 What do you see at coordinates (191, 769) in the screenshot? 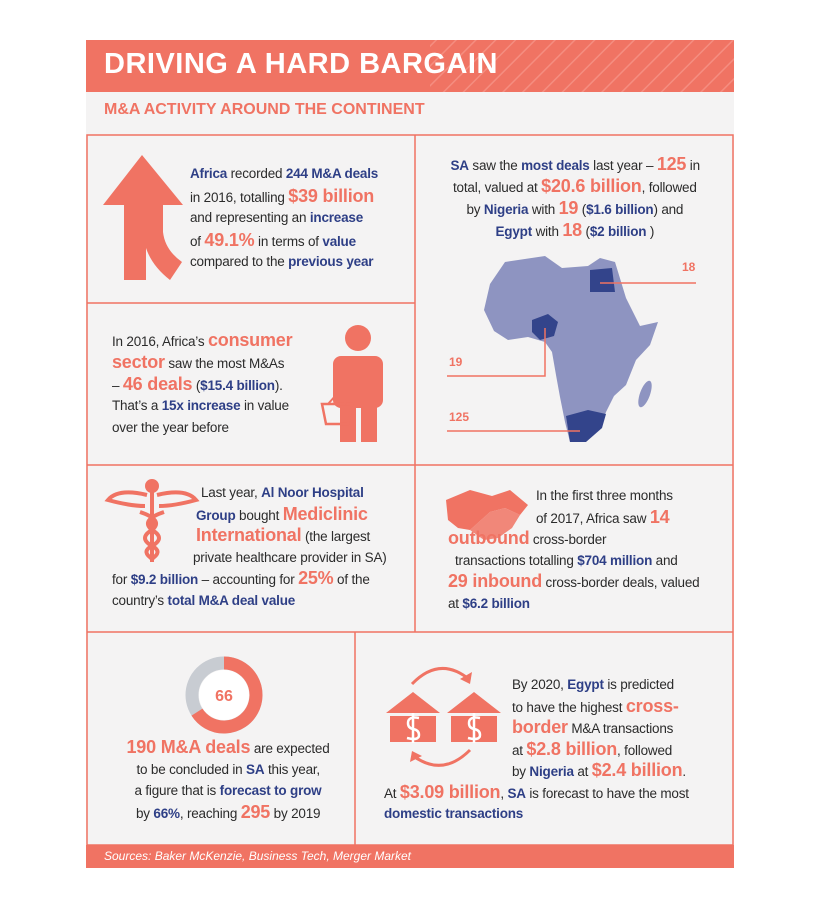
I see `text-run: to be concluded in` at bounding box center [191, 769].